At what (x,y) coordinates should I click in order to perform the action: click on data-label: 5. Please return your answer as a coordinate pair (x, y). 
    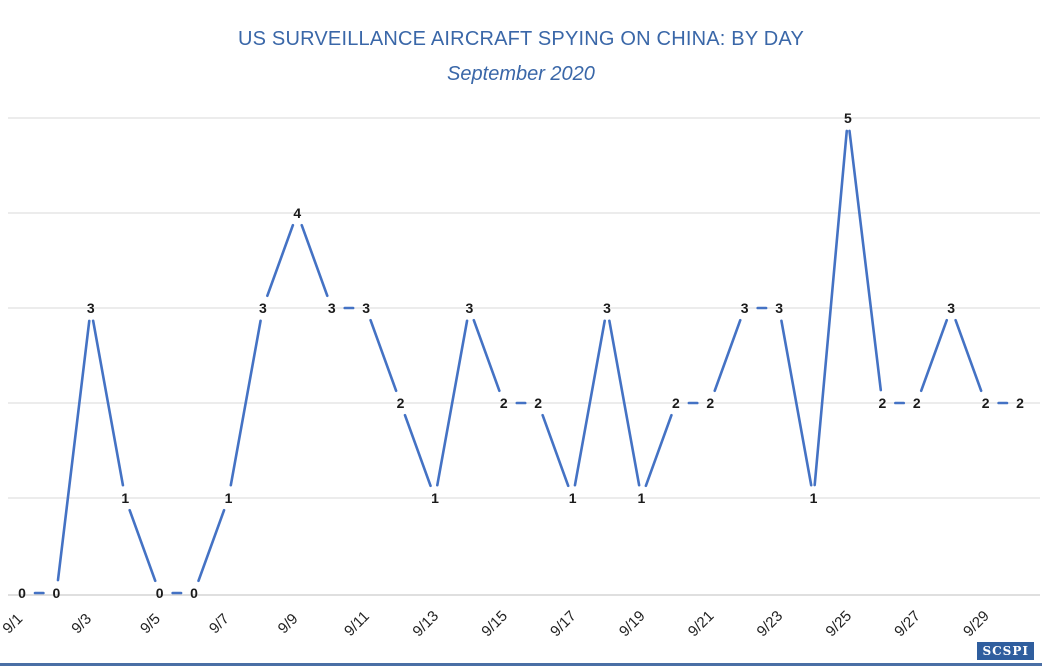
    Looking at the image, I should click on (848, 118).